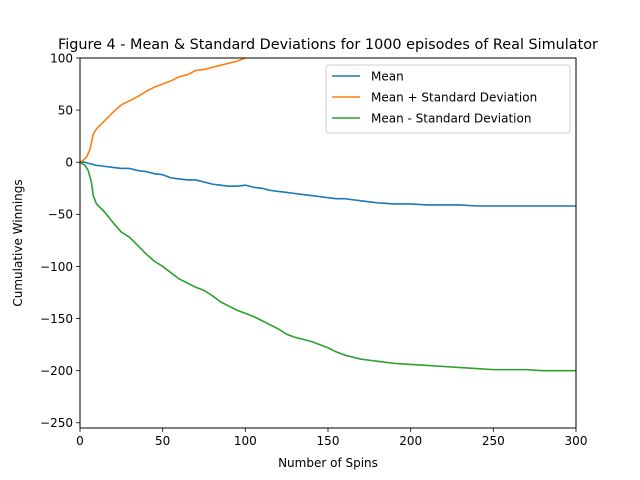  What do you see at coordinates (451, 118) in the screenshot?
I see `legend-label-3: Mean - Standard Deviation` at bounding box center [451, 118].